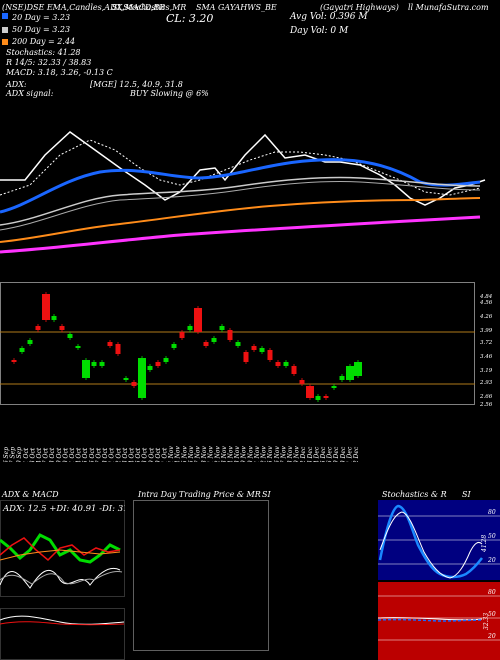  What do you see at coordinates (250, 454) in the screenshot?
I see `date-axis-label: 20 Nov` at bounding box center [250, 454].